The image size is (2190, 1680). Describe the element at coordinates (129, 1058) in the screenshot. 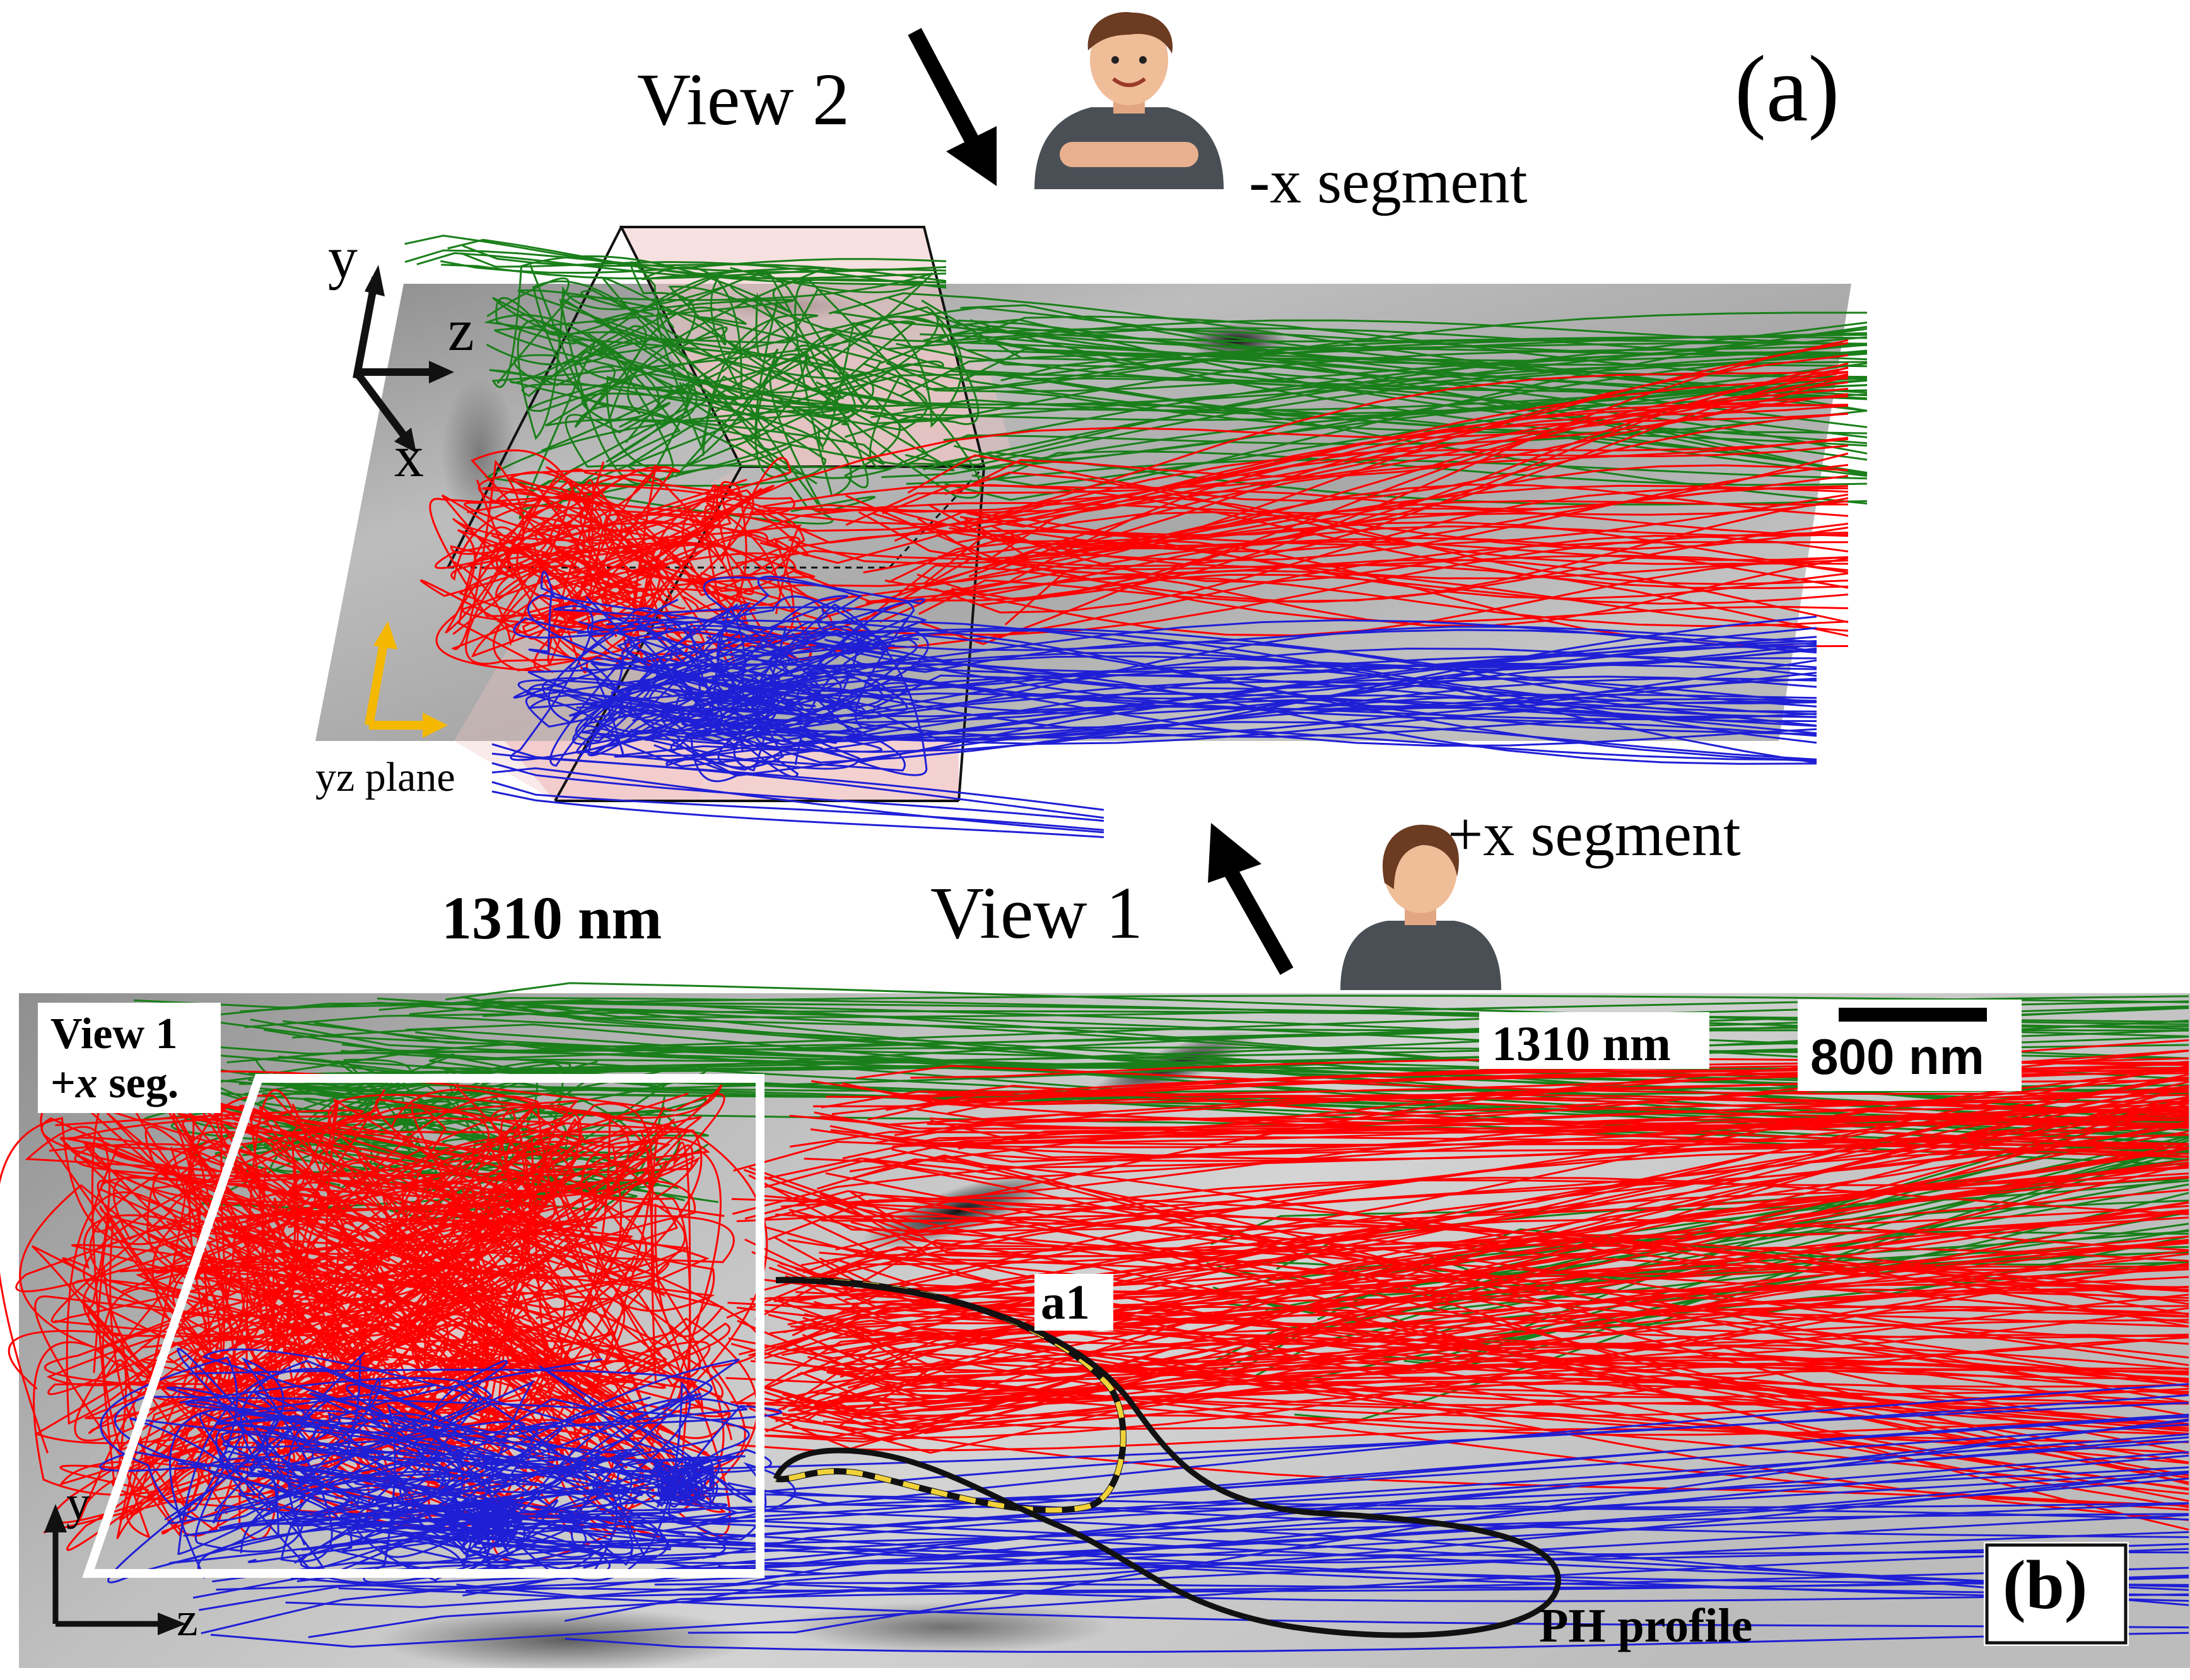

I see `view1-label-bg` at that location.